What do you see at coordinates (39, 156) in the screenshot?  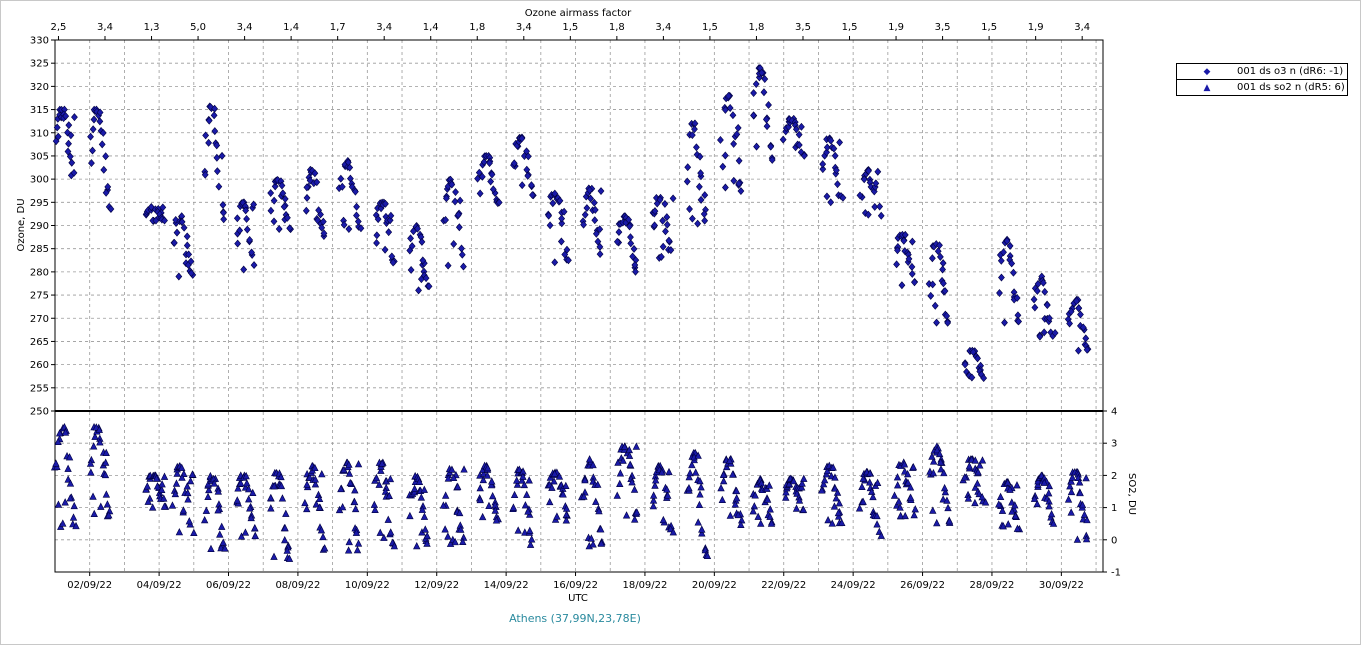 I see `tick-label: 305` at bounding box center [39, 156].